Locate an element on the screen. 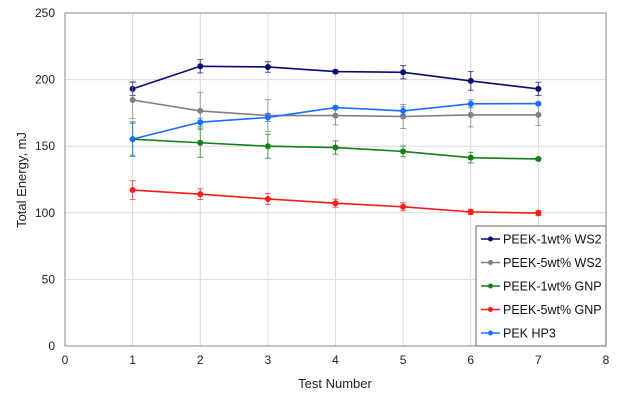  x-tick-label: 8 is located at coordinates (606, 360).